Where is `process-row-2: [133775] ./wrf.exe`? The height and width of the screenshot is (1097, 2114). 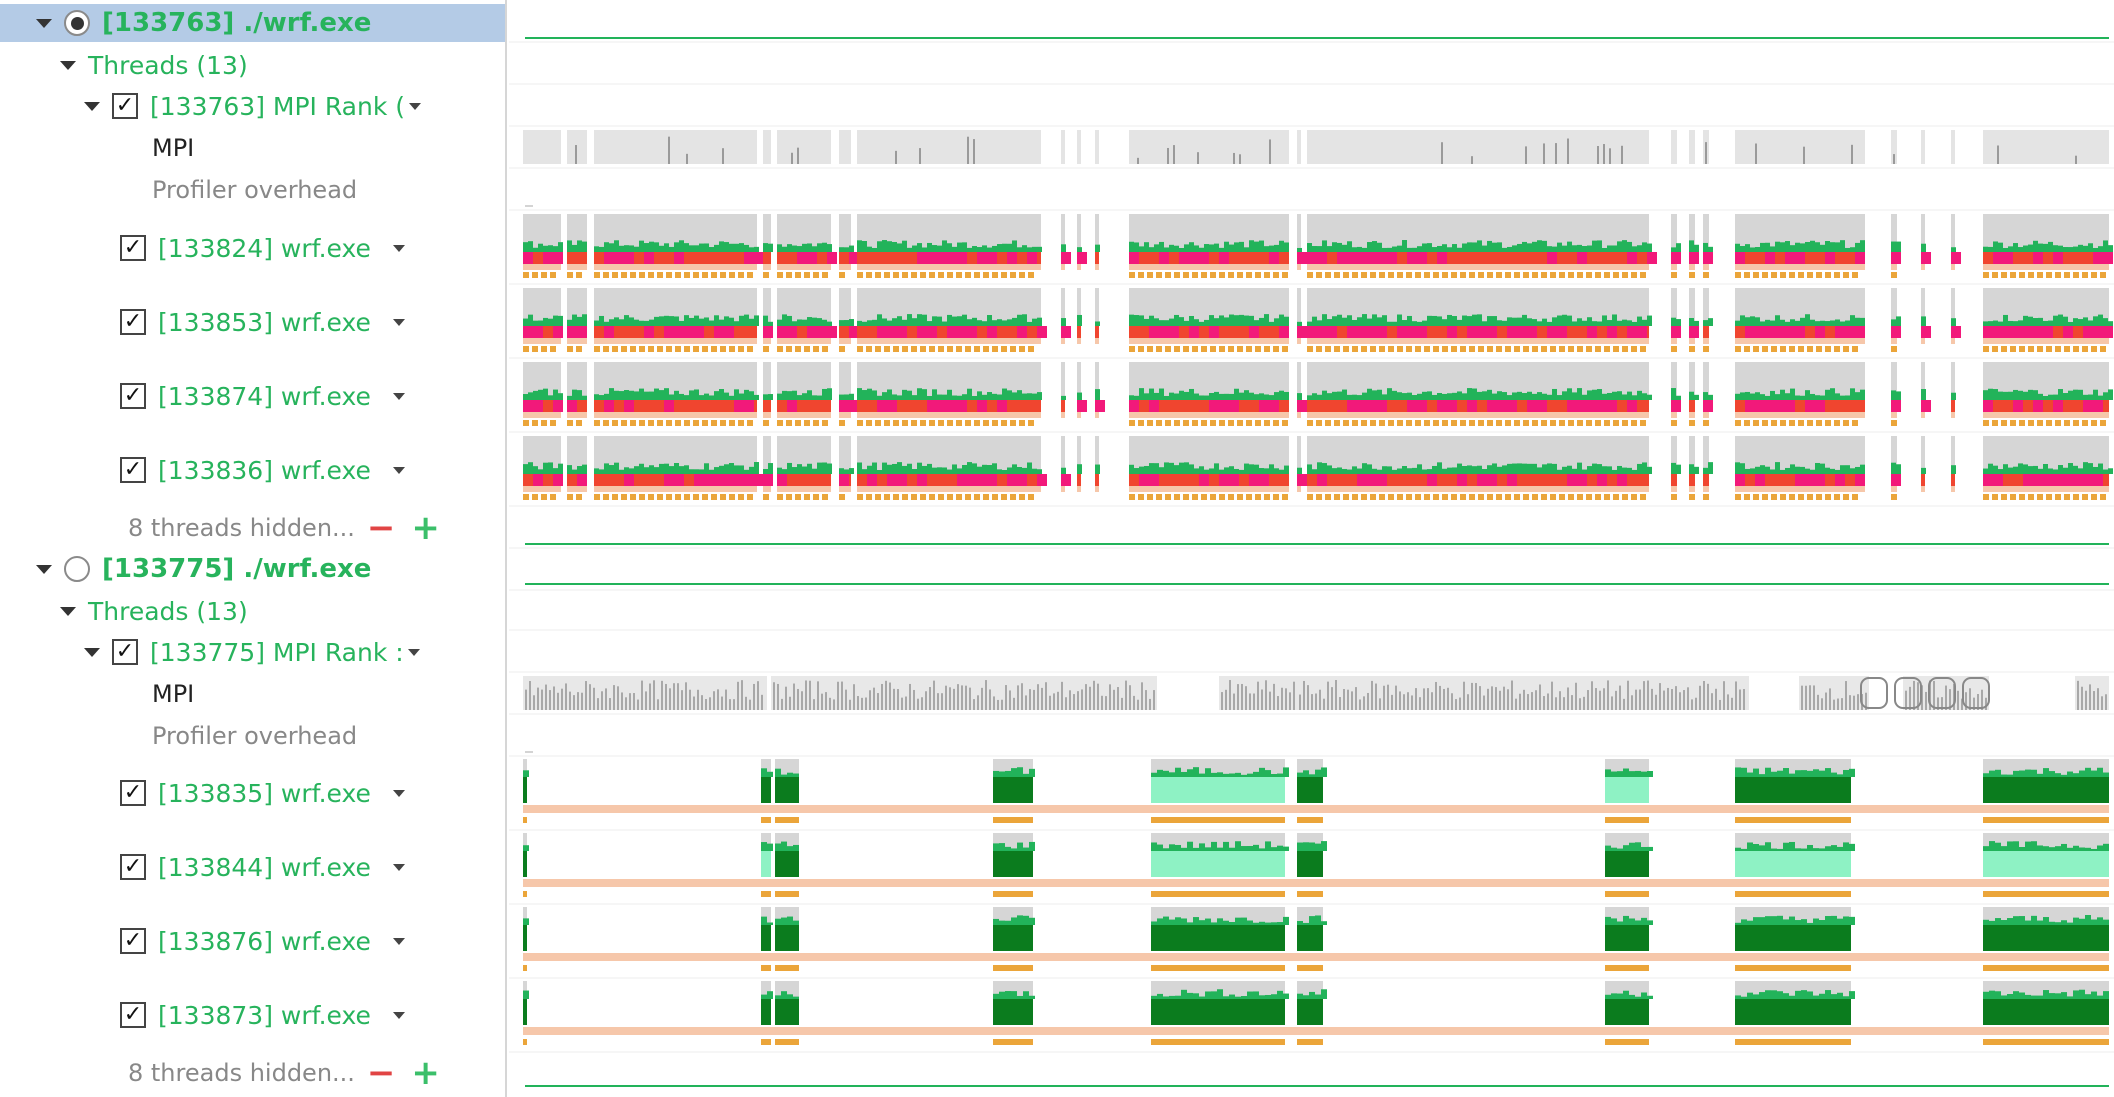 process-row-2: [133775] ./wrf.exe is located at coordinates (252, 569).